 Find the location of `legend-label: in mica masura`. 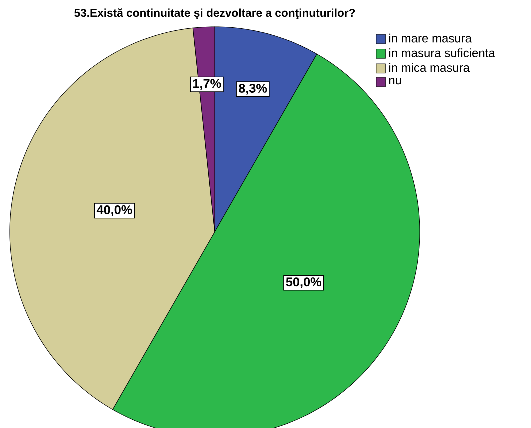

legend-label: in mica masura is located at coordinates (429, 67).